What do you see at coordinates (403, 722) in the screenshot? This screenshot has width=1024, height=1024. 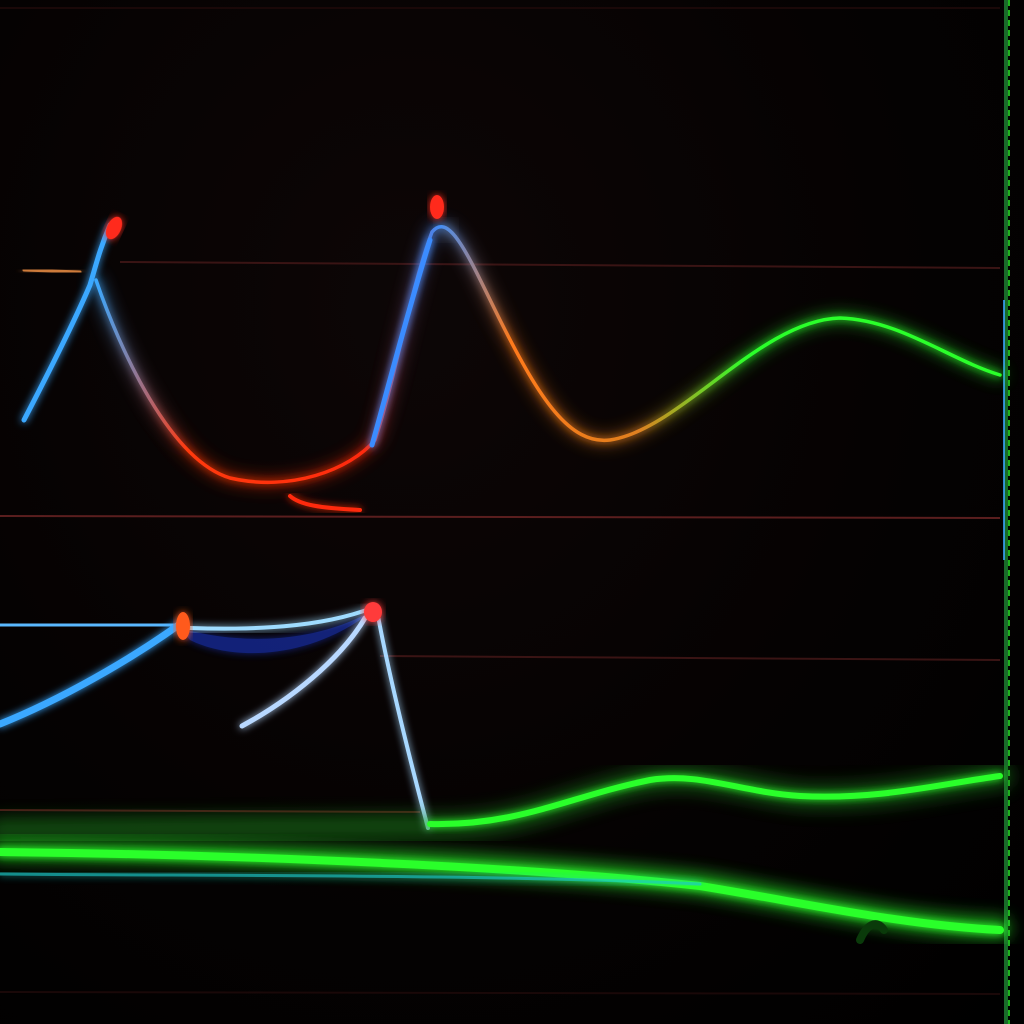 I see `descending-blue-line` at bounding box center [403, 722].